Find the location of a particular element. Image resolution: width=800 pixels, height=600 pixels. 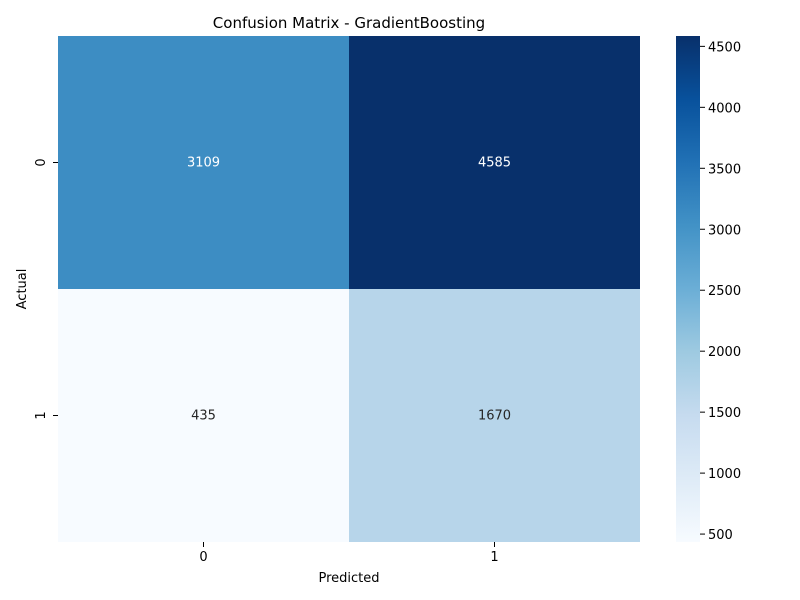

x-axis-label: Predicted is located at coordinates (348, 578).